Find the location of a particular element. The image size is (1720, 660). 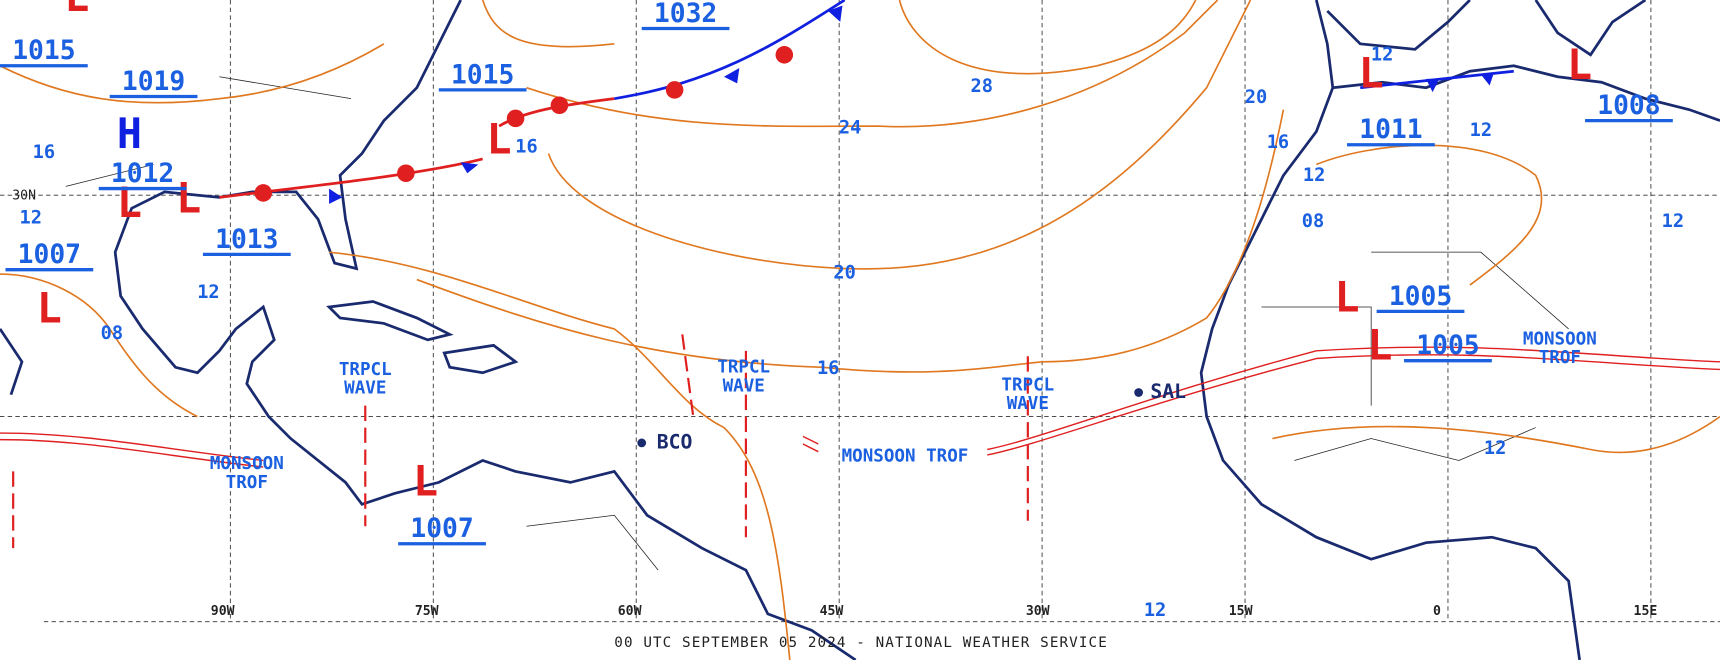

longitude-label: 60W is located at coordinates (630, 611).